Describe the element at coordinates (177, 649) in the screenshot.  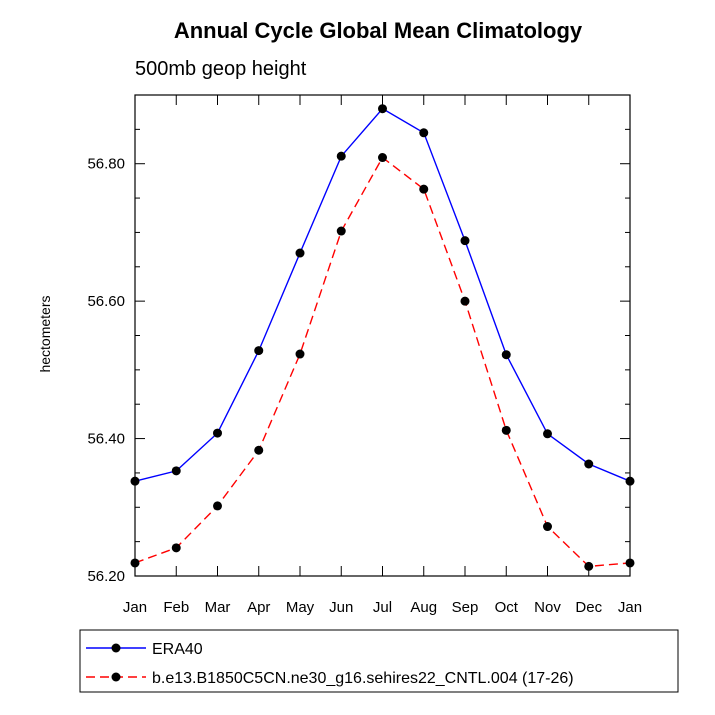
I see `legend-label-era40: ERA40` at that location.